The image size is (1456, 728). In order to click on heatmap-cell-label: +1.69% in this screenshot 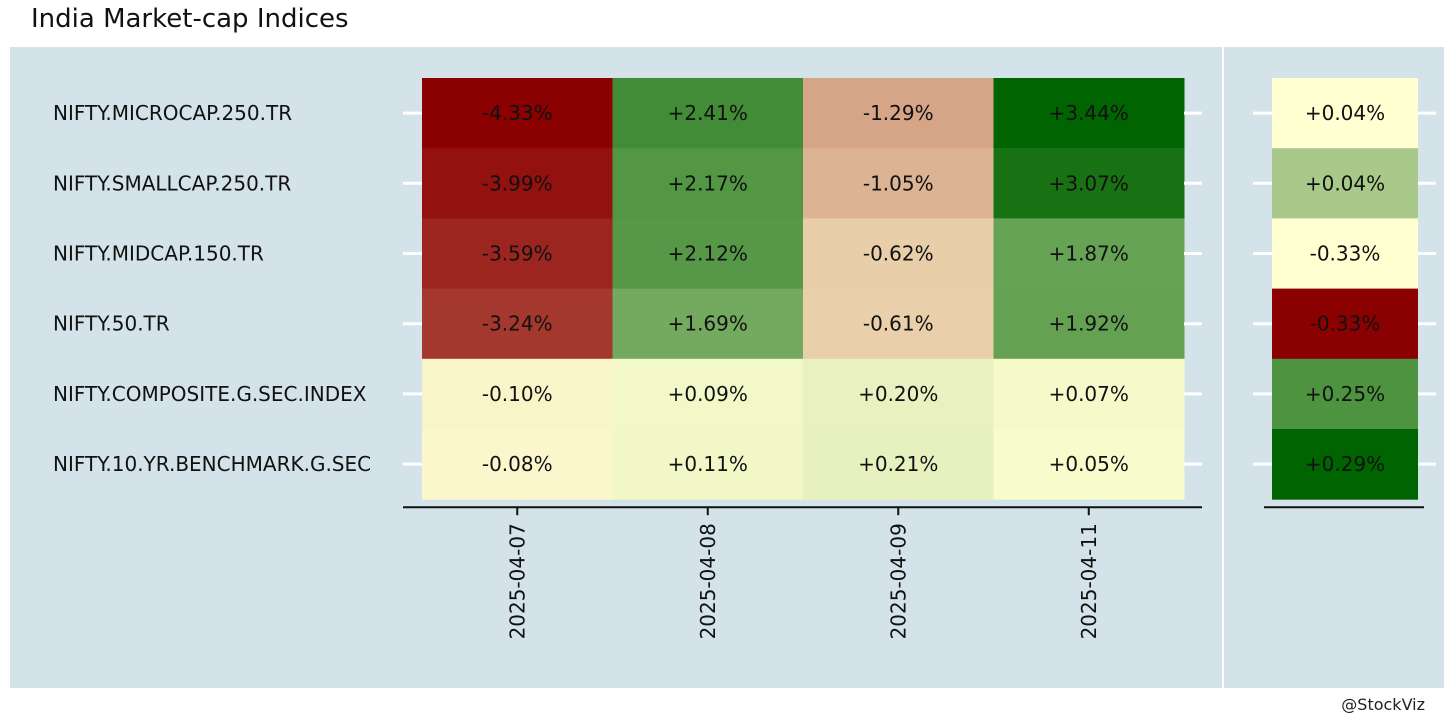, I will do `click(708, 324)`.